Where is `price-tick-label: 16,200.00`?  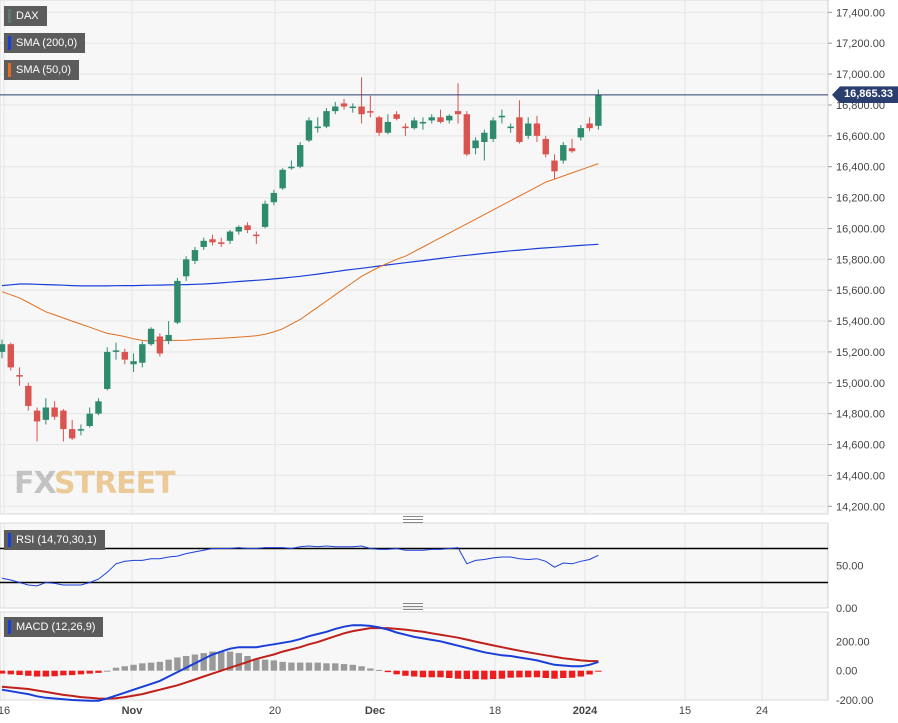
price-tick-label: 16,200.00 is located at coordinates (860, 199).